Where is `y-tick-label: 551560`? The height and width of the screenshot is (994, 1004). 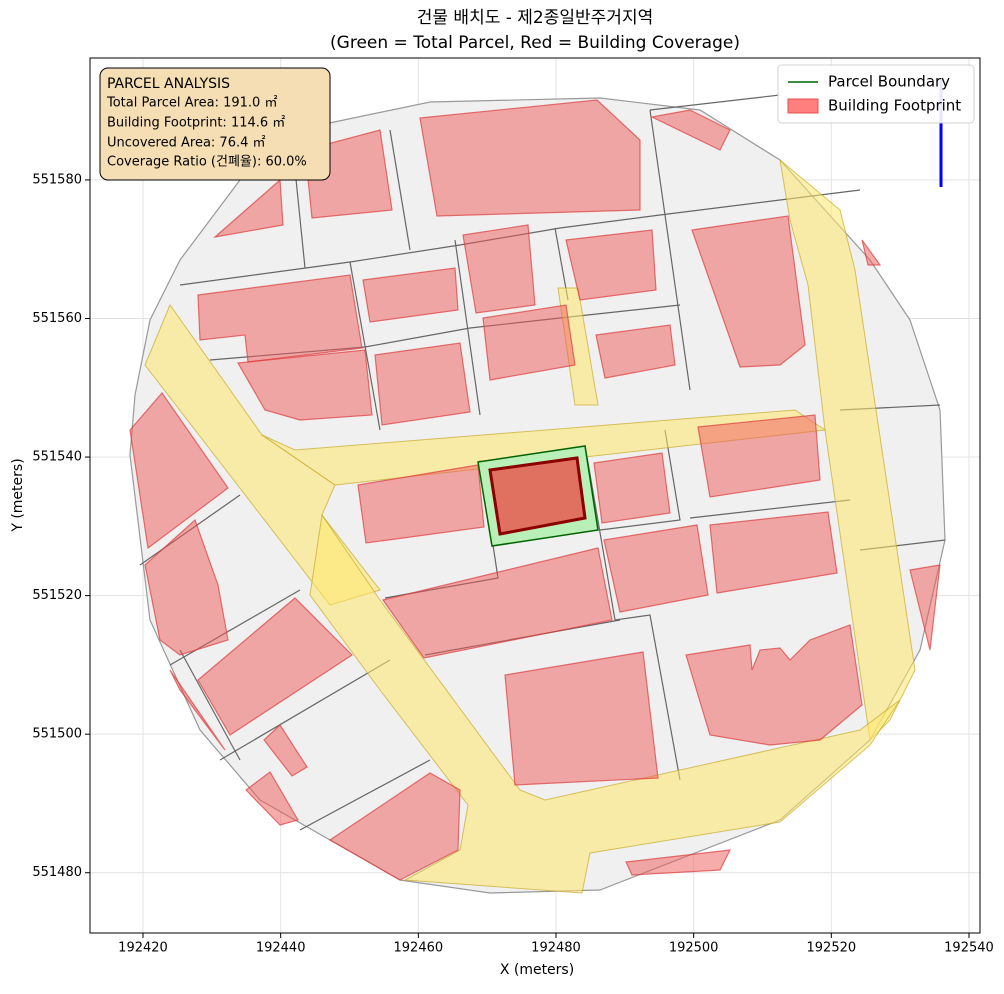
y-tick-label: 551560 is located at coordinates (57, 318).